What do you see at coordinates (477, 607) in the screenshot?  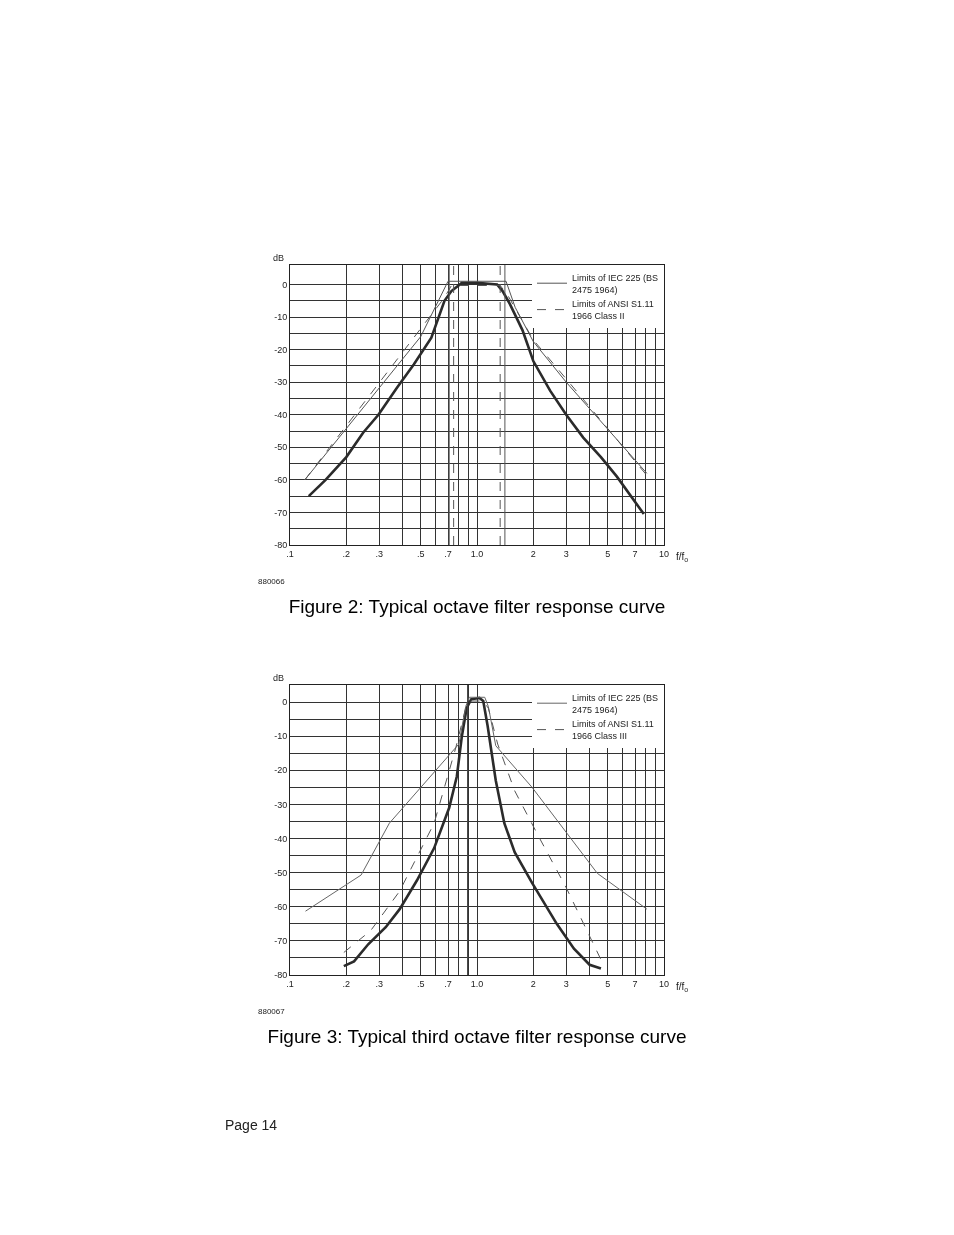 I see `text: Figure 2: Typical octave filter response curve` at bounding box center [477, 607].